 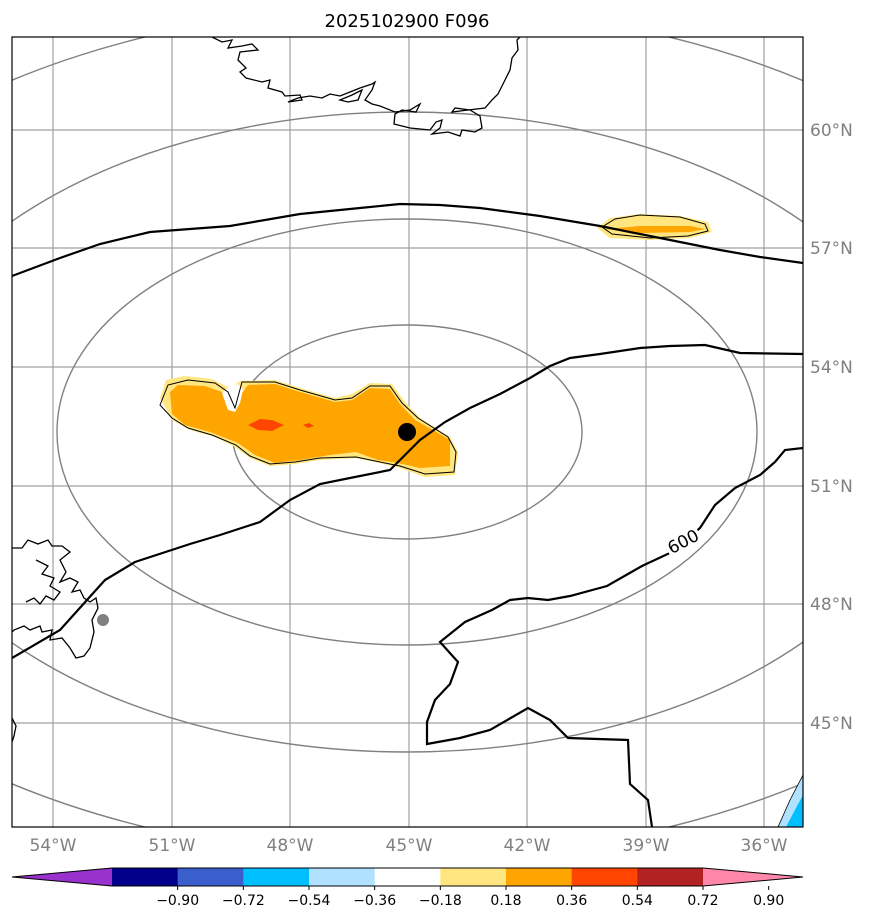 I want to click on longitude-labels: 54°W 51°W 48°W 45°W 42°W 39°W 36°W, so click(x=409, y=846).